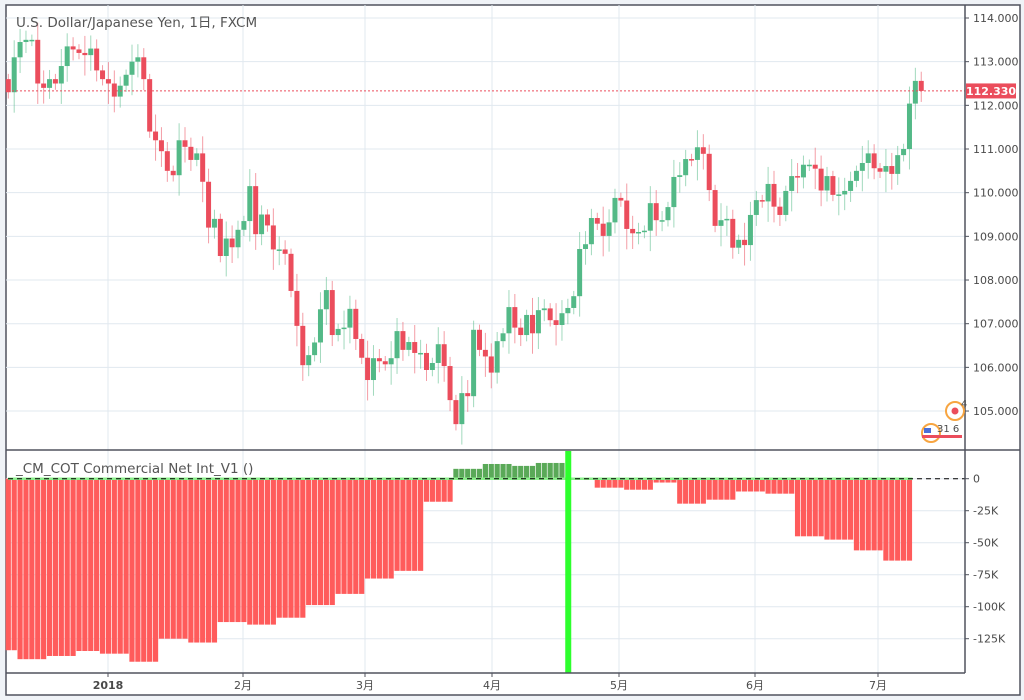 The width and height of the screenshot is (1024, 700). I want to click on indicator-tick-label: -75K, so click(986, 575).